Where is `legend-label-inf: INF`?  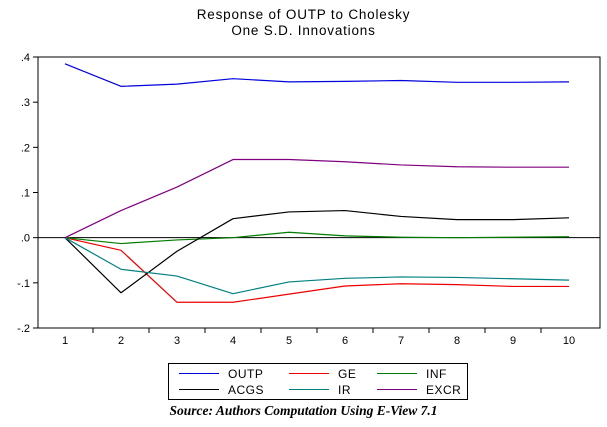
legend-label-inf: INF is located at coordinates (436, 373).